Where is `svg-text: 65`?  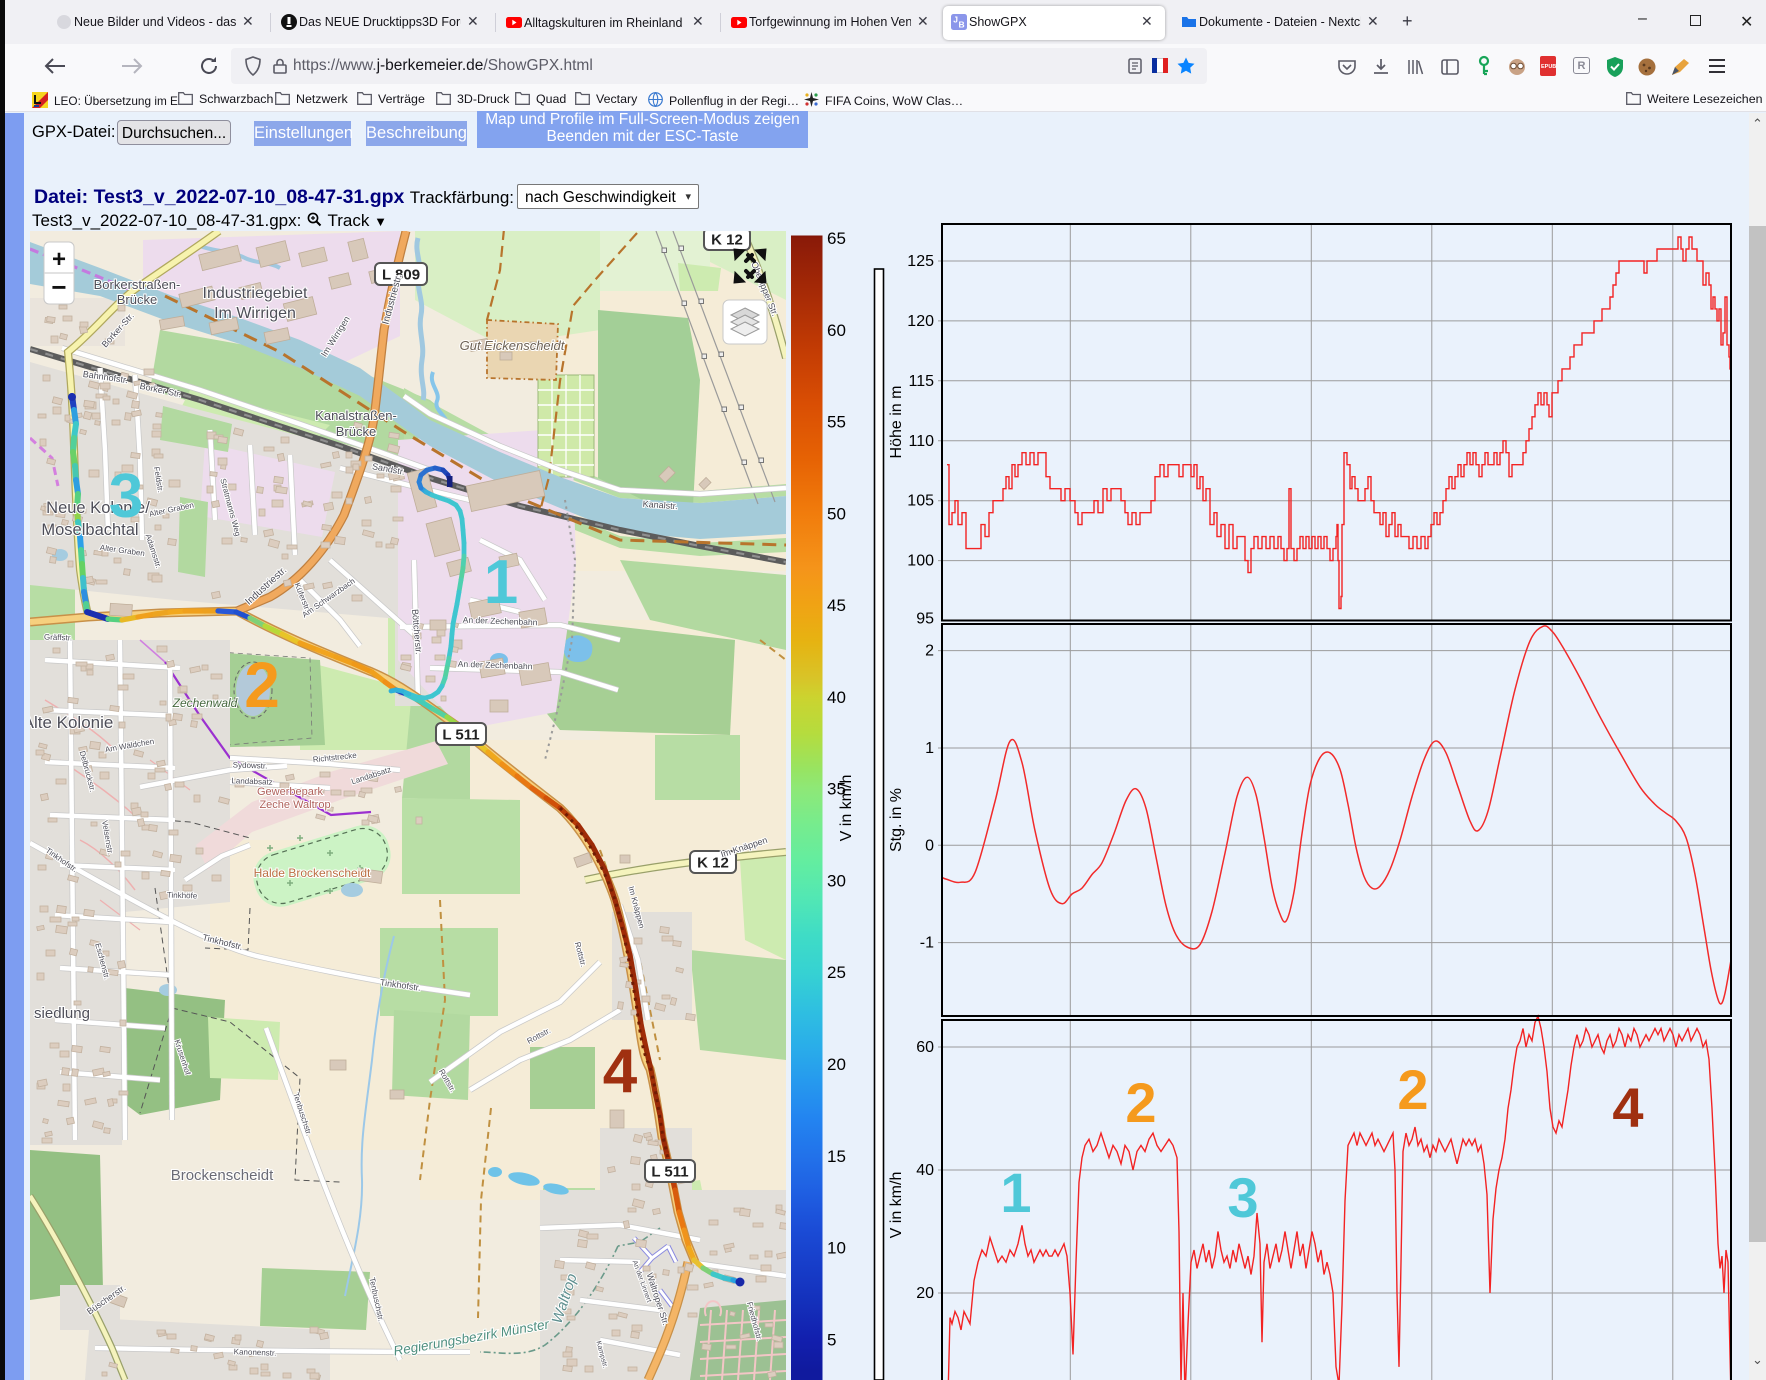
svg-text: 65 is located at coordinates (836, 239).